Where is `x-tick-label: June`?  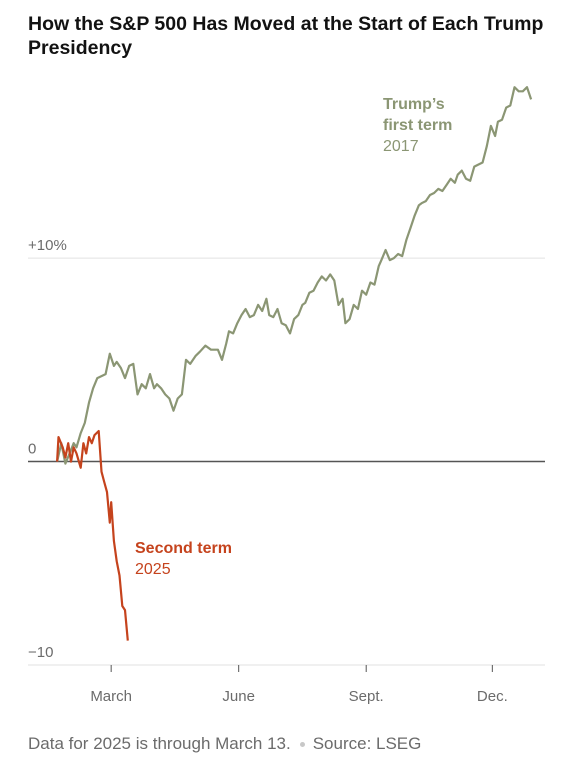
x-tick-label: June is located at coordinates (238, 696).